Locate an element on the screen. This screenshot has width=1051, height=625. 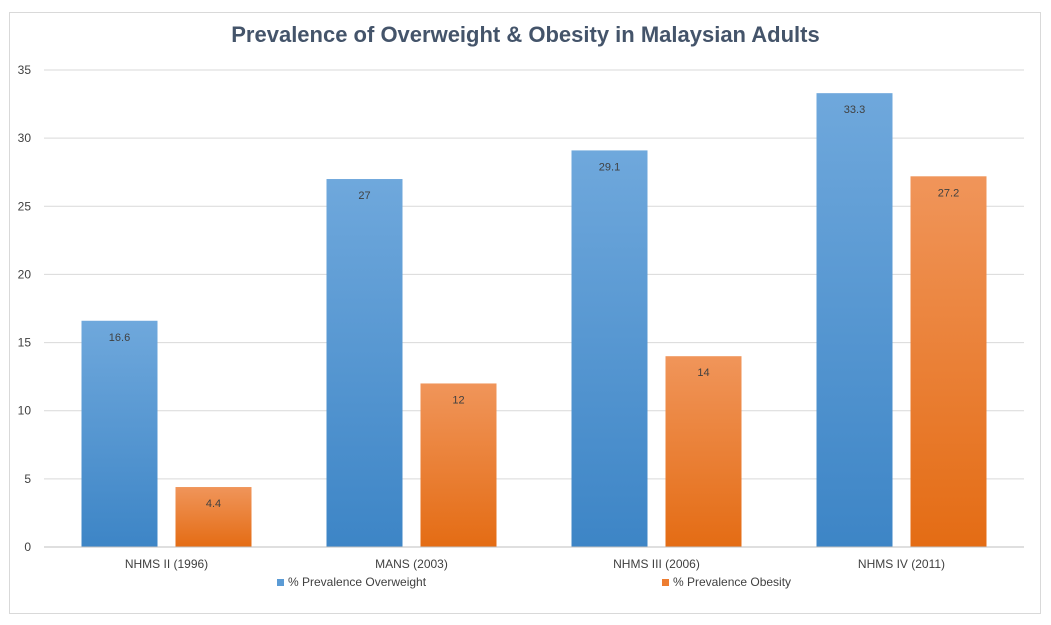
x-tick-label: NHMS III (2006) is located at coordinates (656, 564).